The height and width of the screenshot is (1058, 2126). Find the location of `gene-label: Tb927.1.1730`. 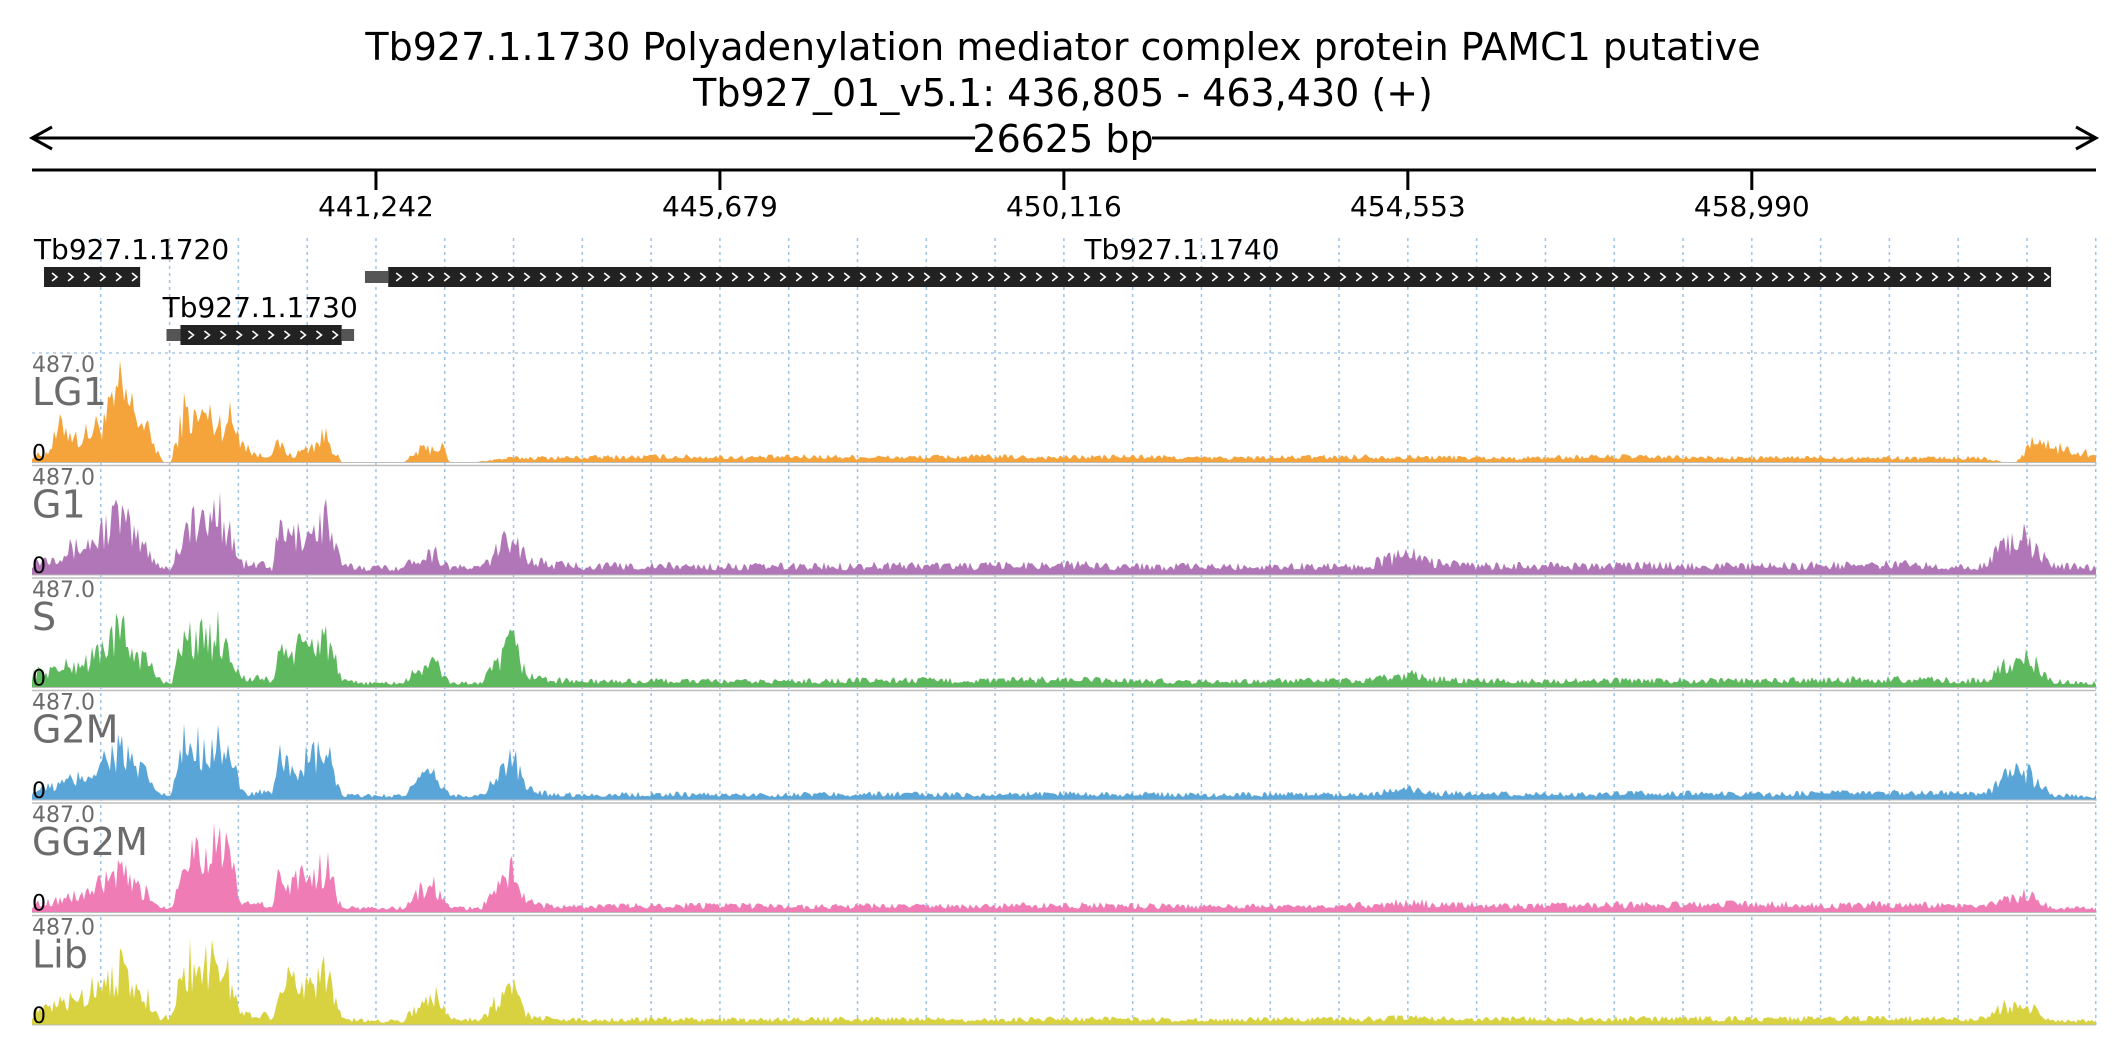

gene-label: Tb927.1.1730 is located at coordinates (260, 307).